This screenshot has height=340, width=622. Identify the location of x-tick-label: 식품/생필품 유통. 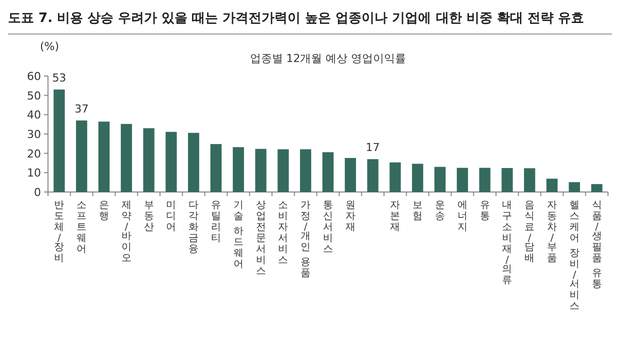
(597, 245).